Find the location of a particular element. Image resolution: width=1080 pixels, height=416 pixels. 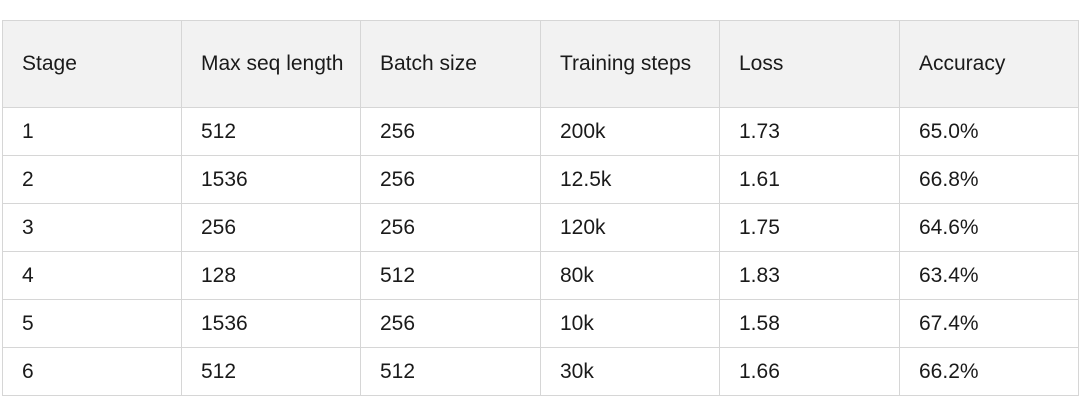

cell-training-steps: 80k is located at coordinates (630, 275).